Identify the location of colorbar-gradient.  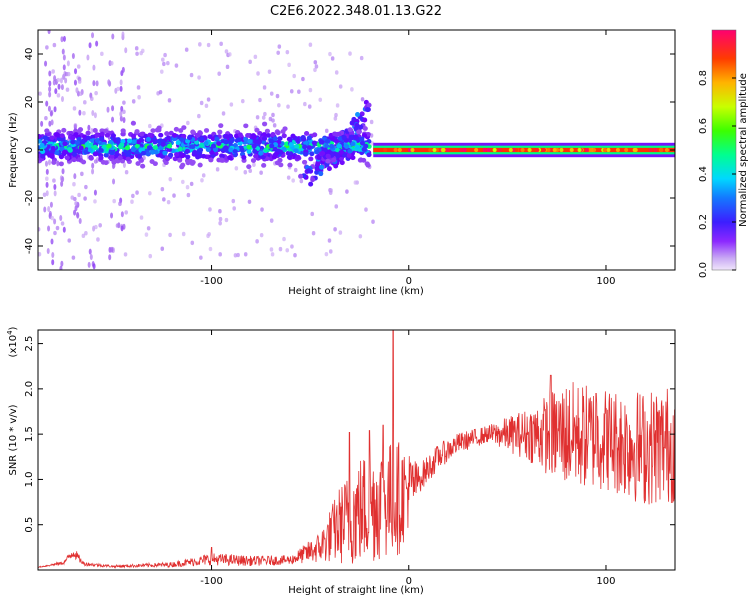
(724, 150).